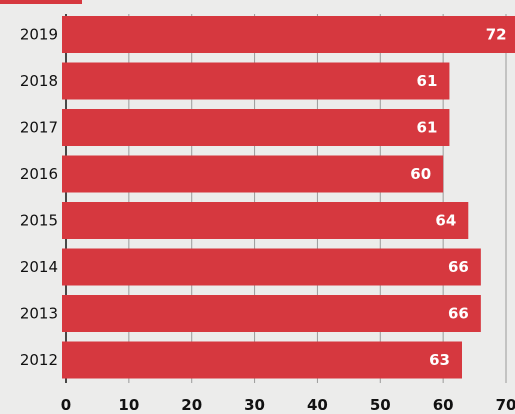 The image size is (515, 414). I want to click on bar-2013, so click(271, 313).